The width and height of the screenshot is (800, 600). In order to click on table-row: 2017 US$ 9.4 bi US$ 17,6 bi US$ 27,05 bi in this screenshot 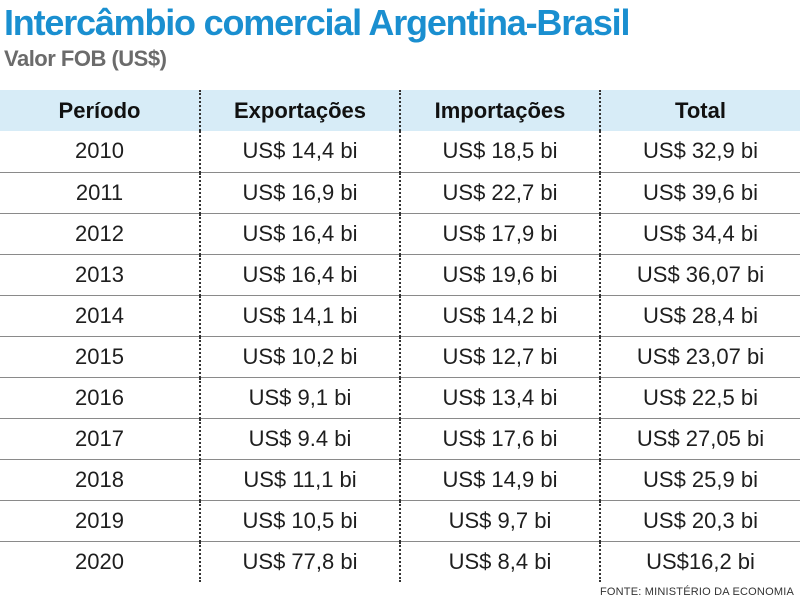, I will do `click(400, 439)`.